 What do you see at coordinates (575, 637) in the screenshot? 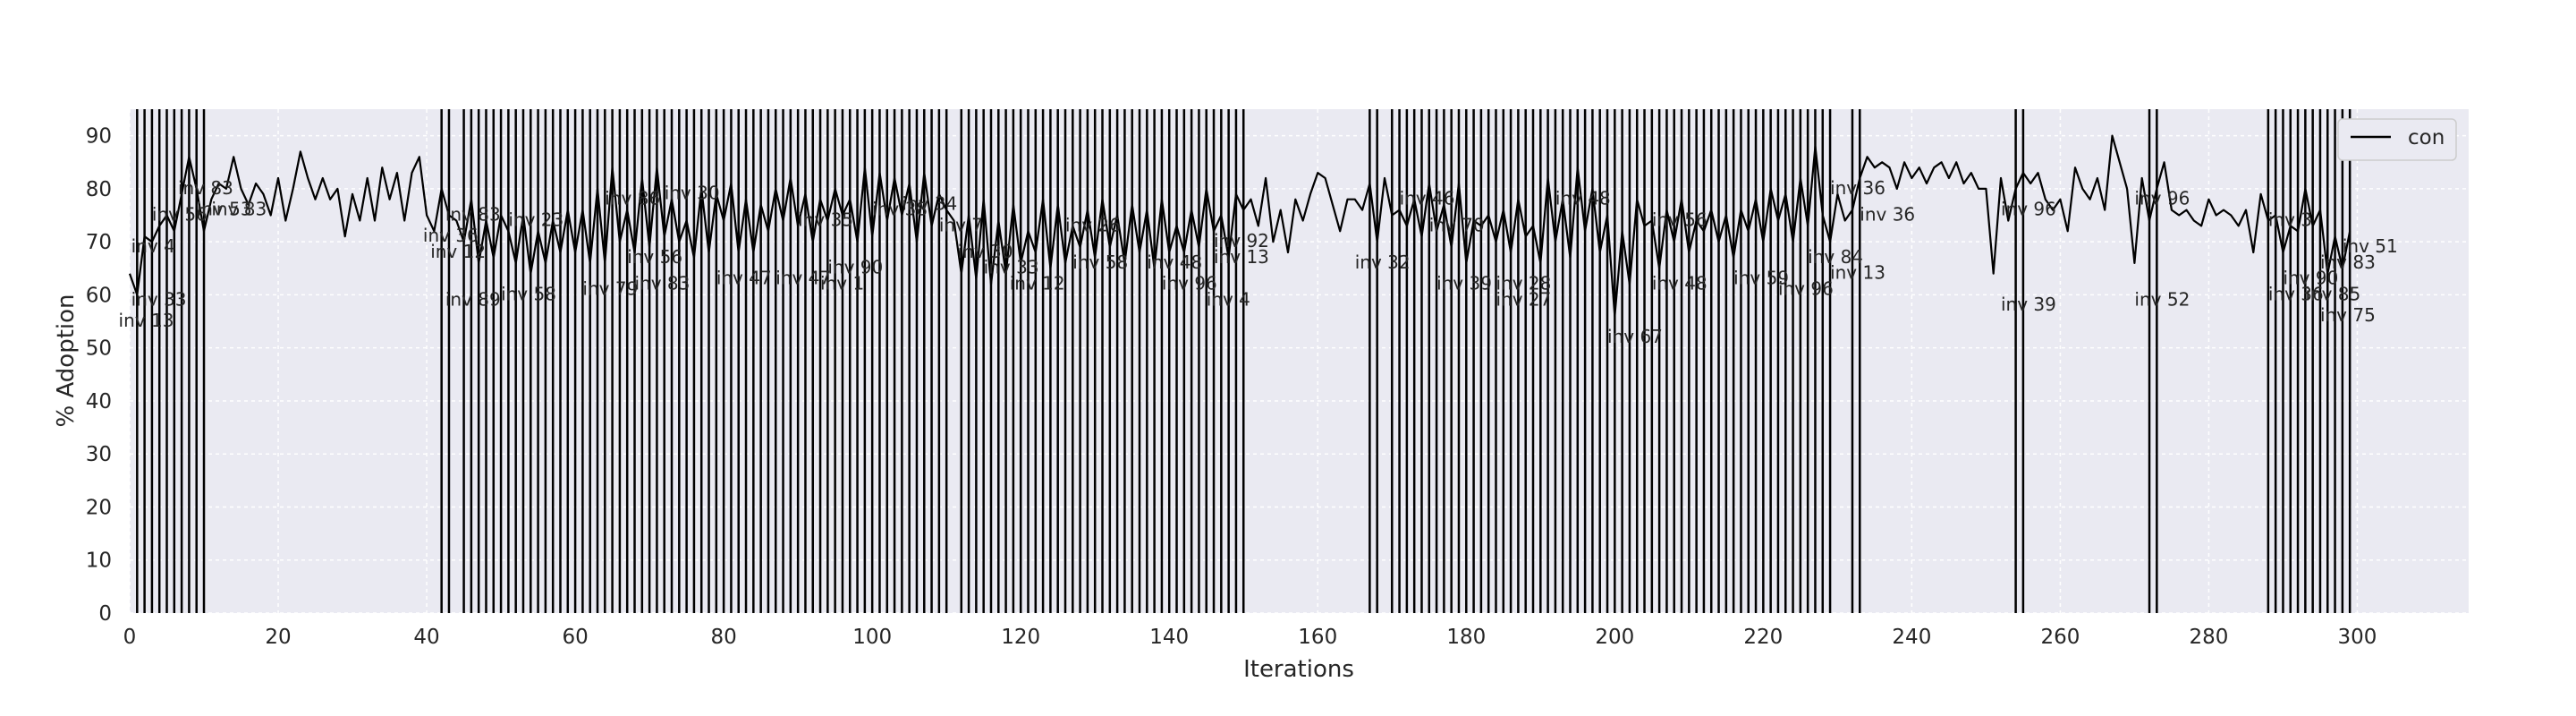
I see `x-tick-label: 60` at bounding box center [575, 637].